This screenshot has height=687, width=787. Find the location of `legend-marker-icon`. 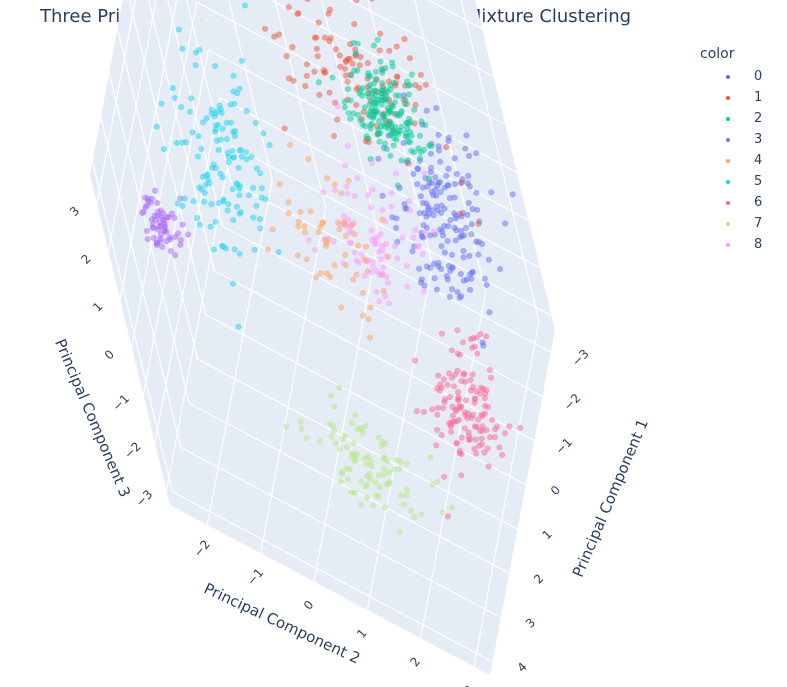

legend-marker-icon is located at coordinates (728, 223).